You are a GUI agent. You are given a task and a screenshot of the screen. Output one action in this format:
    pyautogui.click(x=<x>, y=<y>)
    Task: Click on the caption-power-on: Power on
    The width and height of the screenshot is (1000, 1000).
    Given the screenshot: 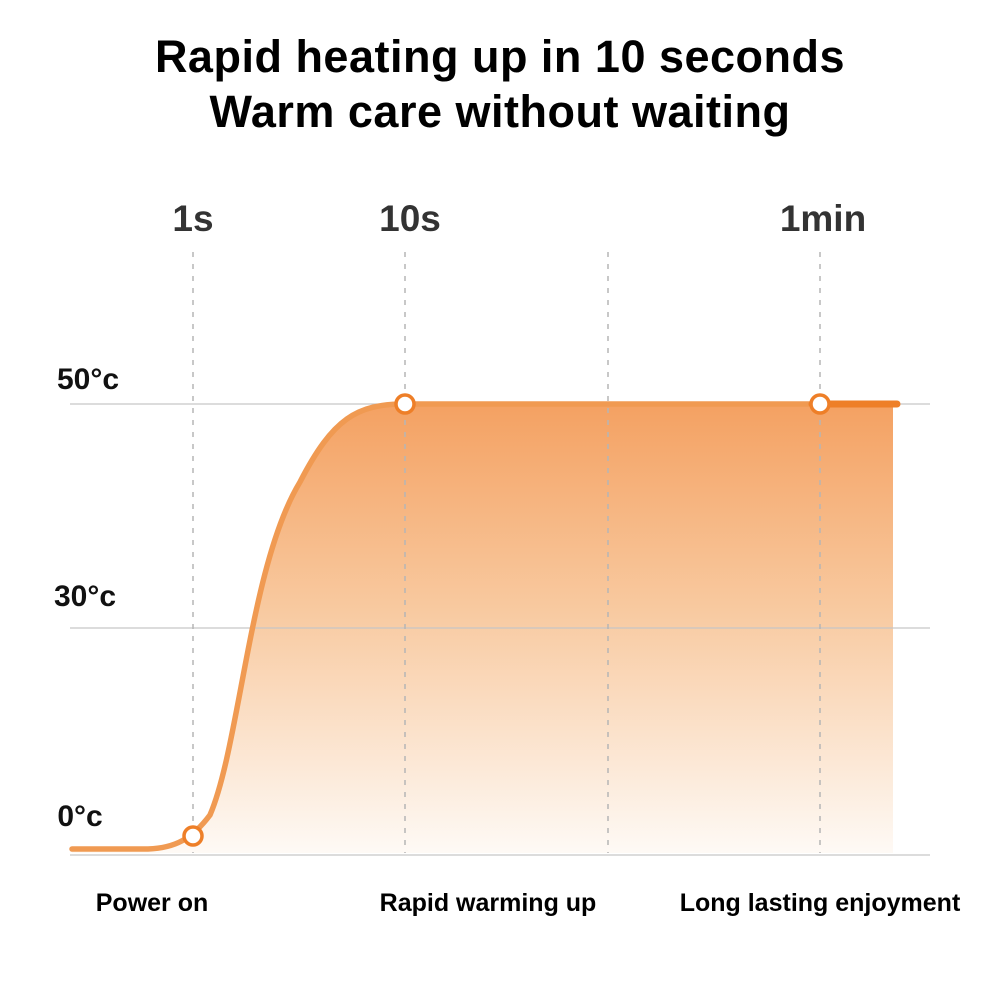 What is the action you would take?
    pyautogui.click(x=152, y=903)
    